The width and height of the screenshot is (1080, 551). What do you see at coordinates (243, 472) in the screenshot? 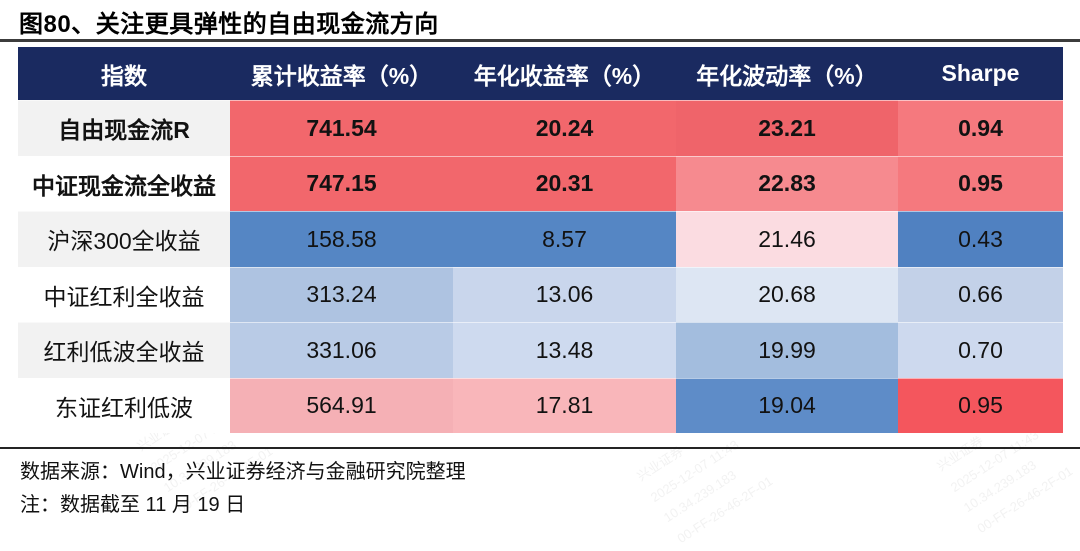
I see `data-source-line: 数据来源：Wind，兴业证券经济与金融研究院整理` at bounding box center [243, 472].